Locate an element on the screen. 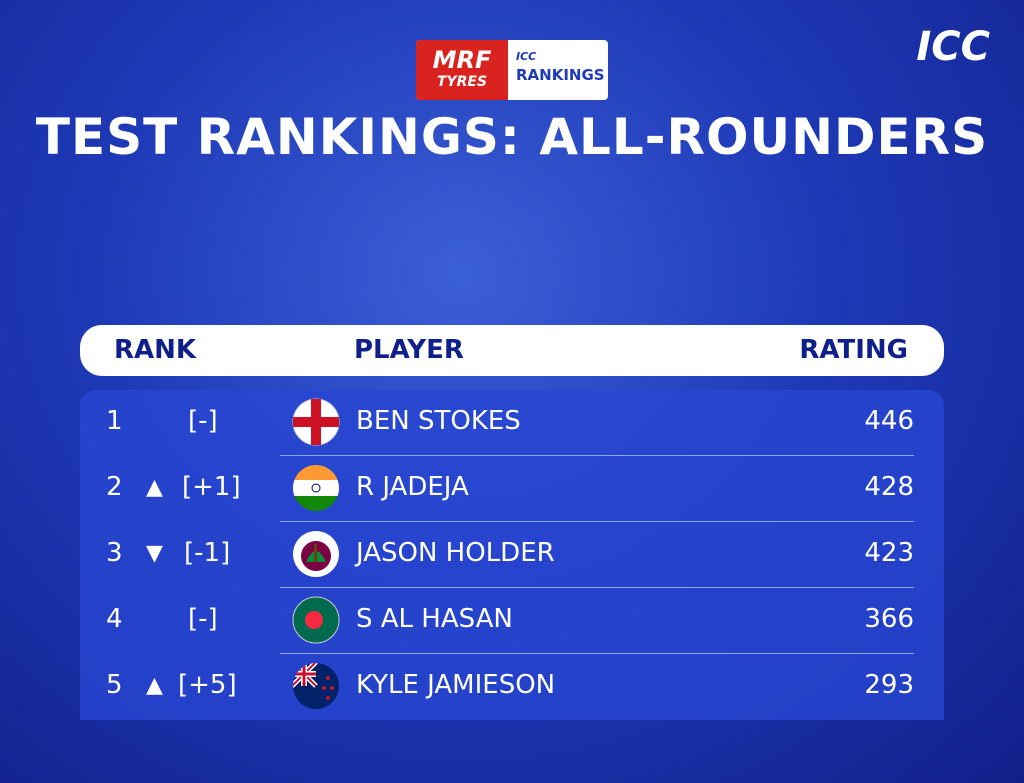  table-row: 4 [-] S AL HASAN 366 is located at coordinates (512, 621).